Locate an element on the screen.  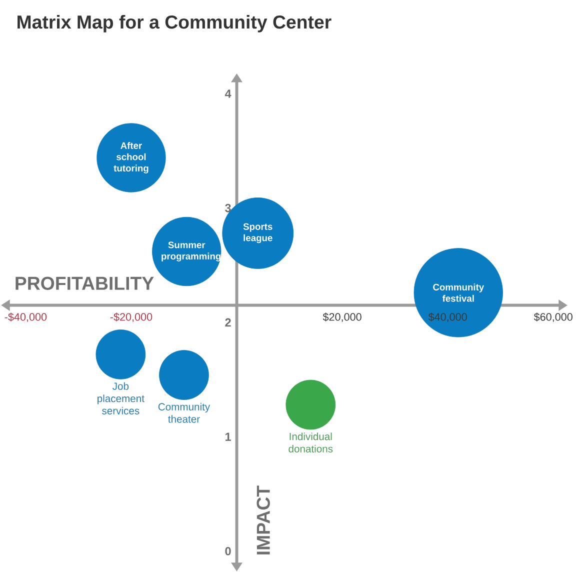
x-axis-title: PROFITABILITY is located at coordinates (85, 283).